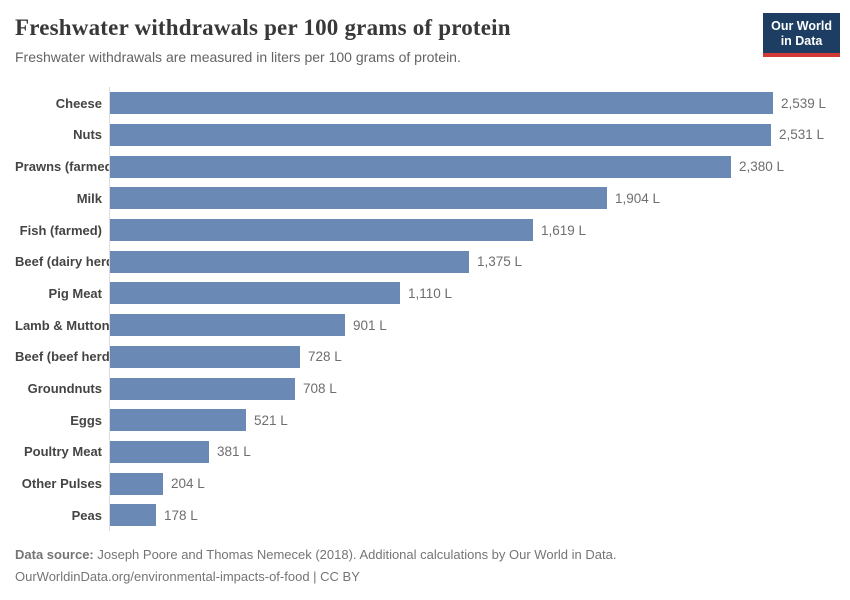  What do you see at coordinates (762, 167) in the screenshot?
I see `value-label: 2,380 L` at bounding box center [762, 167].